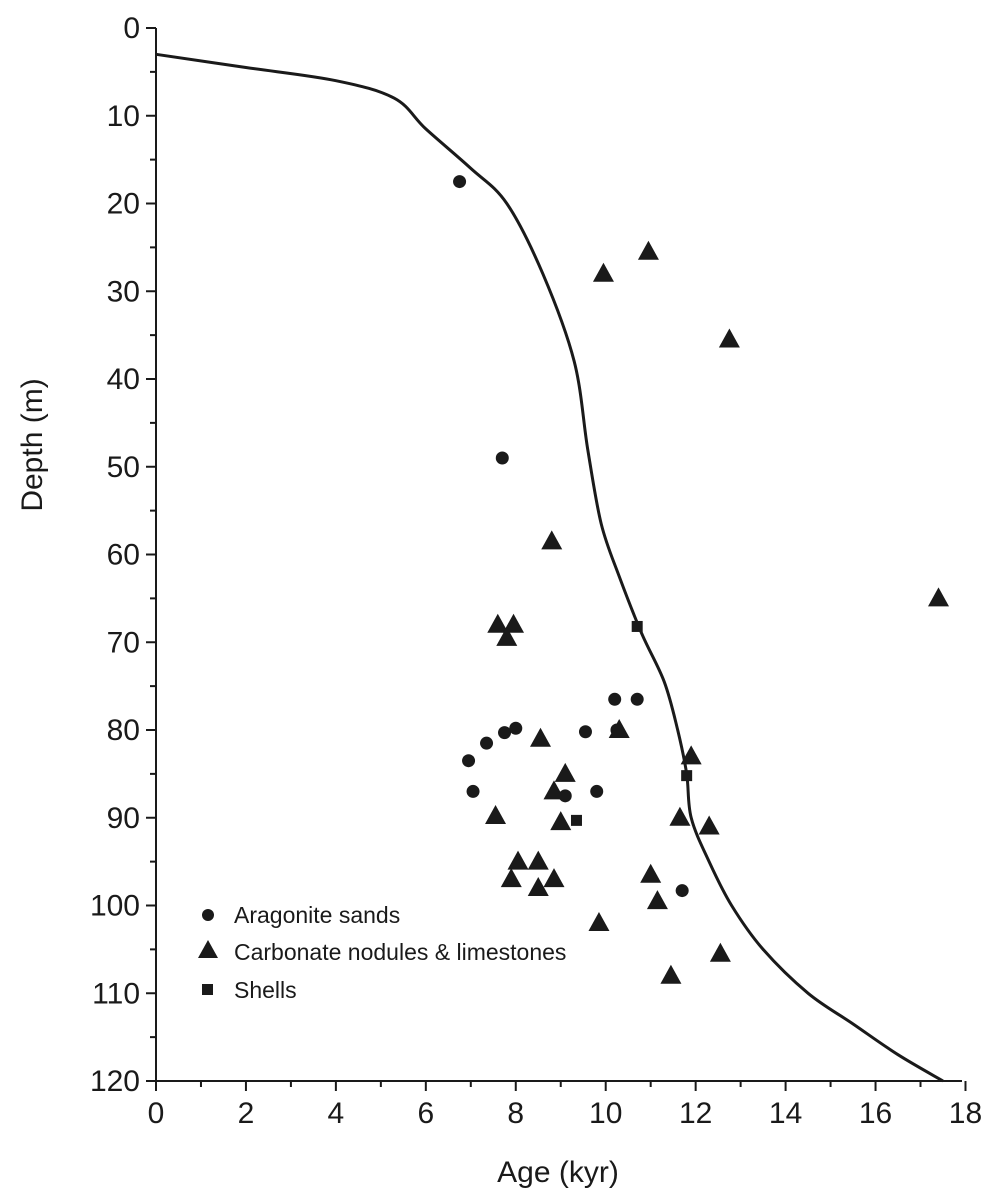 This screenshot has height=1196, width=988. What do you see at coordinates (123, 730) in the screenshot?
I see `y-tick-label: 80` at bounding box center [123, 730].